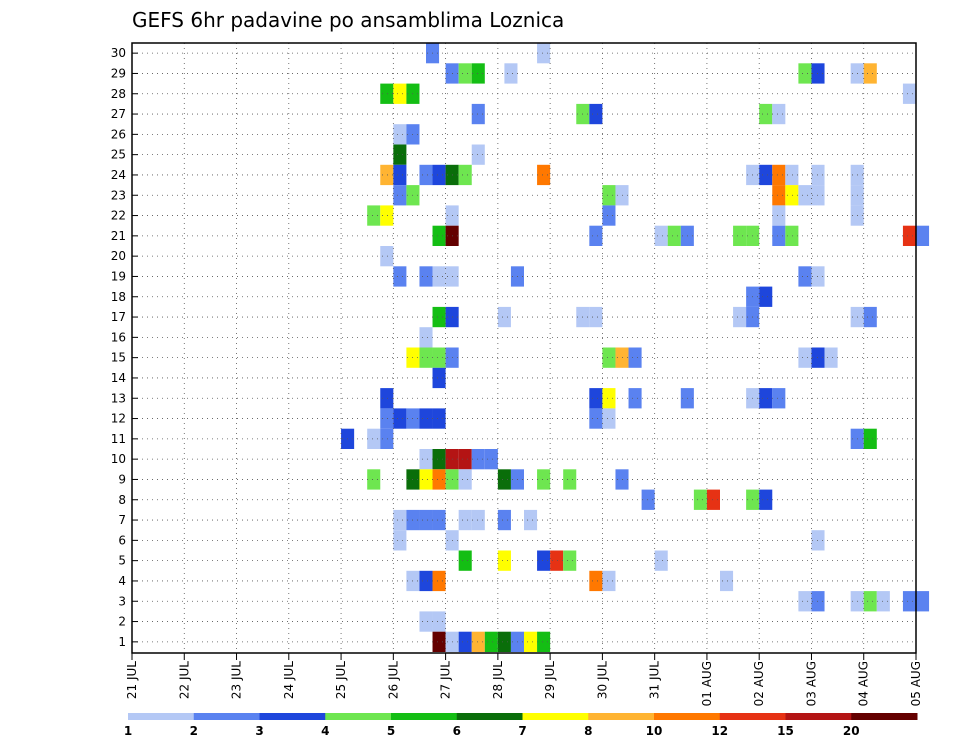 Image resolution: width=960 pixels, height=742 pixels. Describe the element at coordinates (118, 73) in the screenshot. I see `y-tick-label: 29` at that location.